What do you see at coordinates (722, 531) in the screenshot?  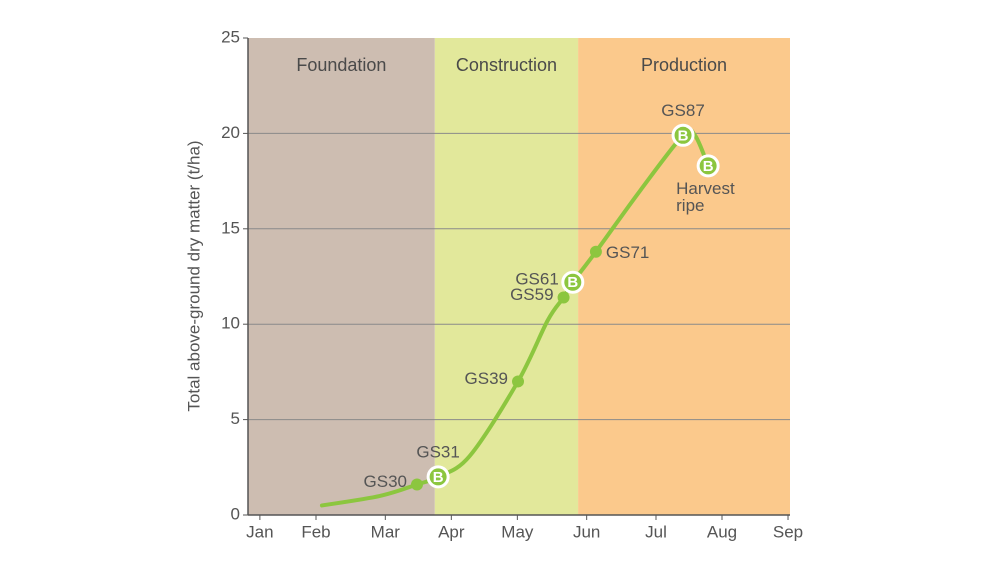 I see `x-tick-label: Aug` at bounding box center [722, 531].